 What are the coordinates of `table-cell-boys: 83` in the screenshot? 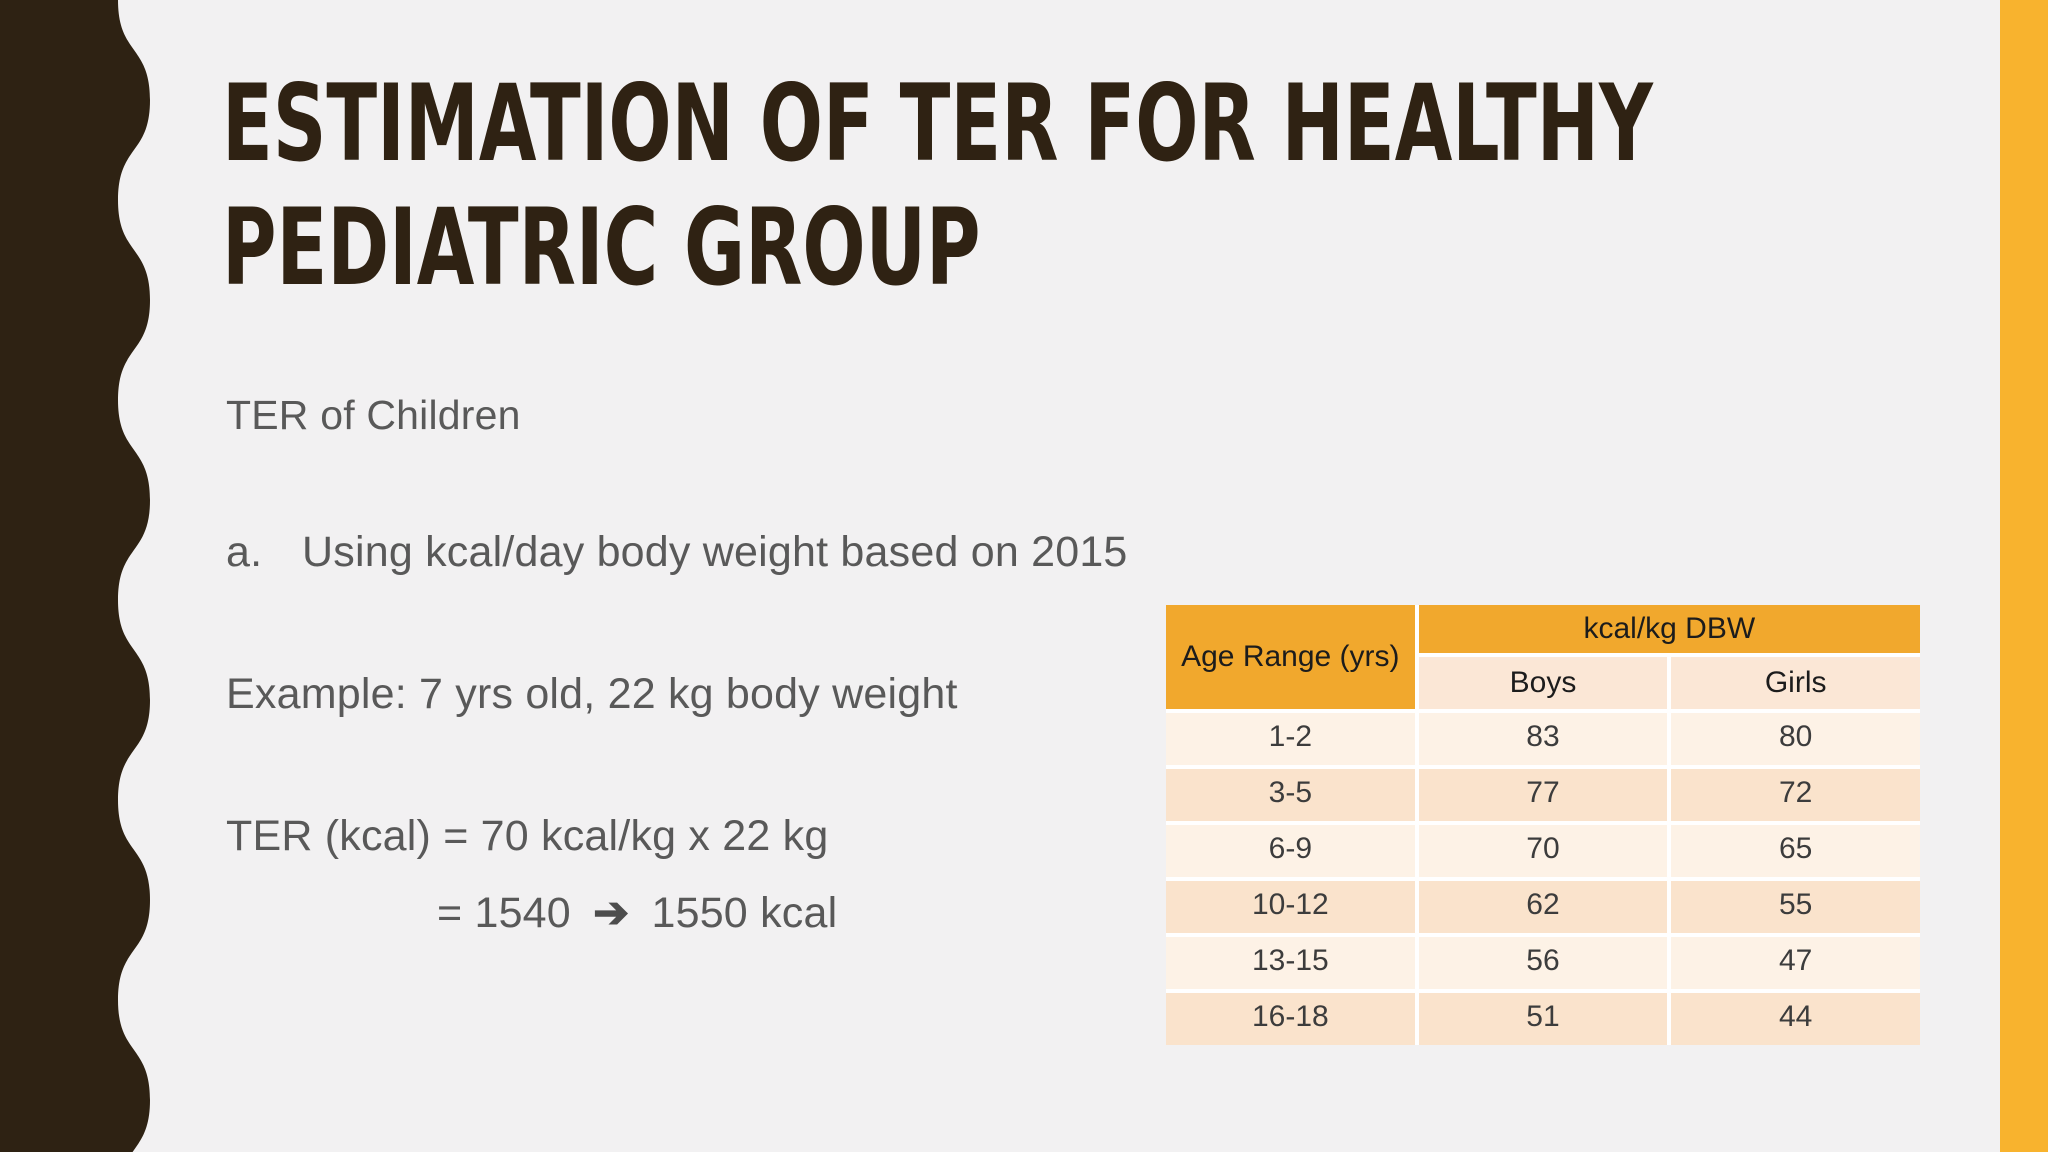 It's located at (1543, 739).